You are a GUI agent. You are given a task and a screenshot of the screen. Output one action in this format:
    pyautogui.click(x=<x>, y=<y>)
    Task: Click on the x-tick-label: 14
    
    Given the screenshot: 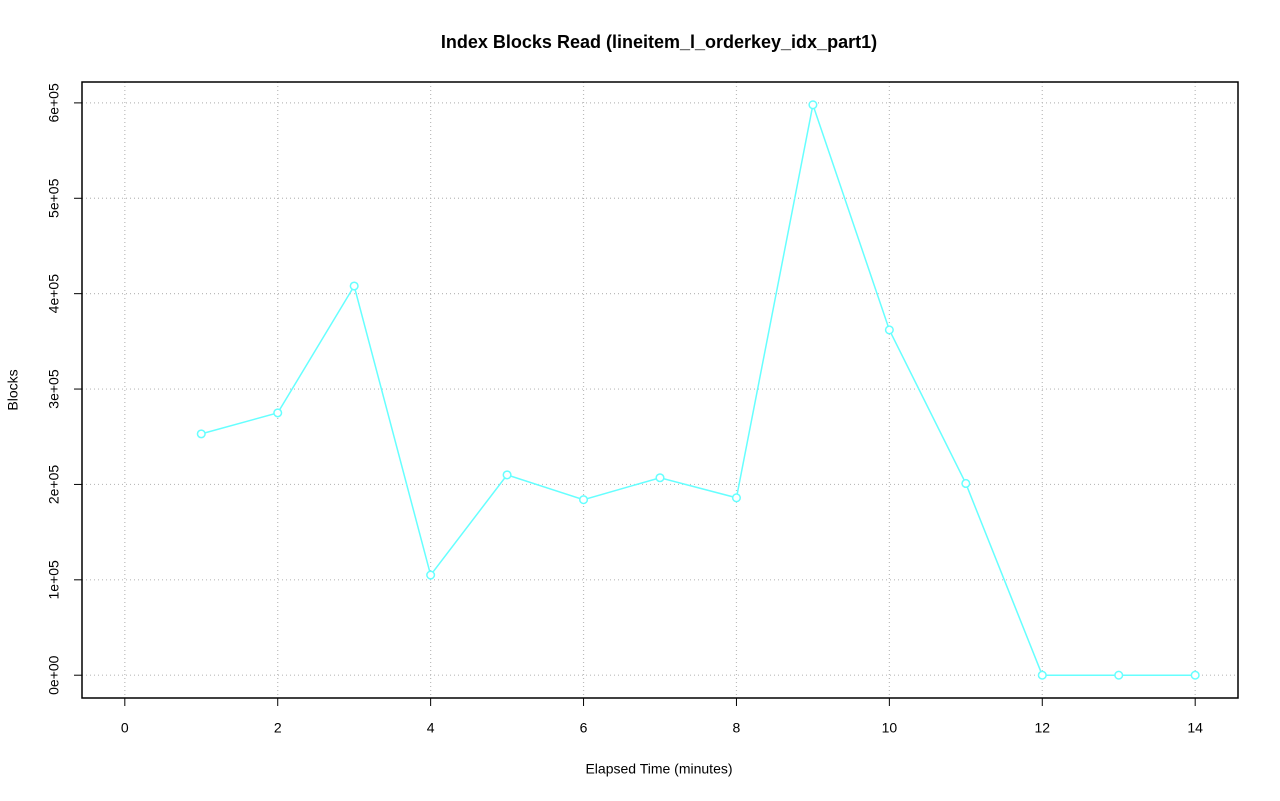 What is the action you would take?
    pyautogui.click(x=1195, y=728)
    